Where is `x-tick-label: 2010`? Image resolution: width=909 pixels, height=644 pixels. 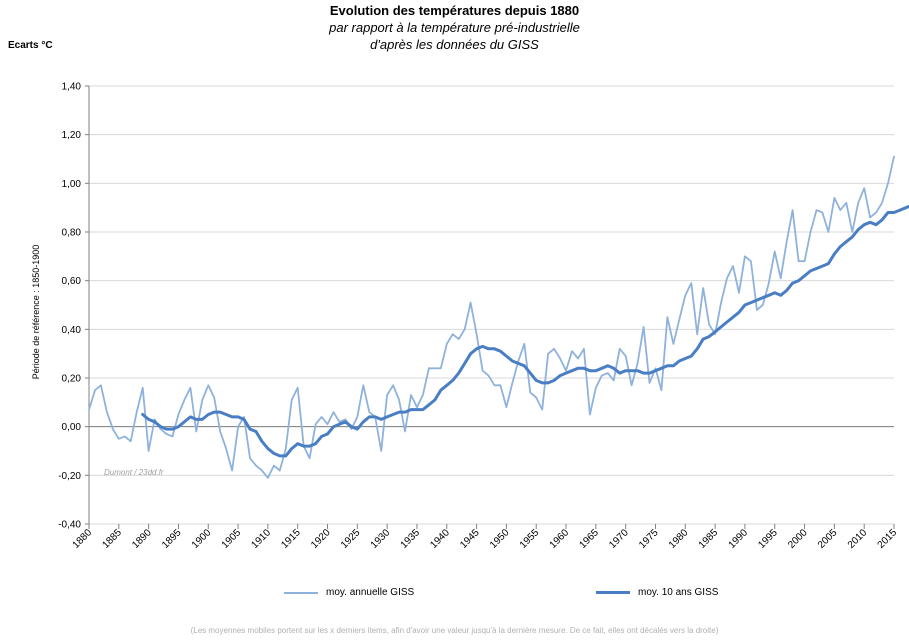
x-tick-label: 2010 is located at coordinates (858, 539).